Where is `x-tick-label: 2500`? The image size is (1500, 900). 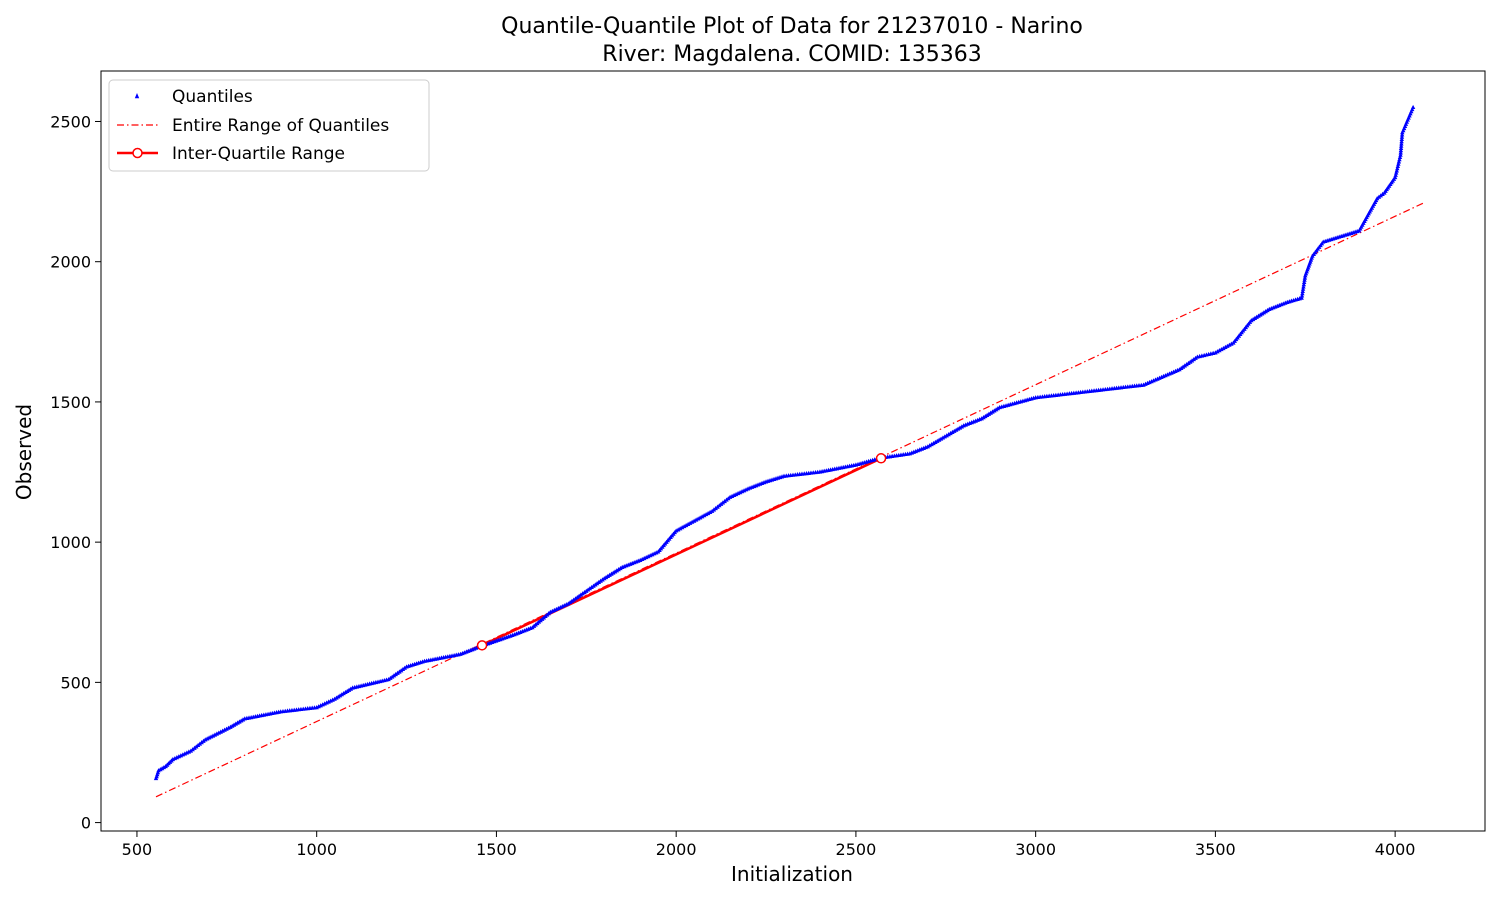
x-tick-label: 2500 is located at coordinates (856, 849).